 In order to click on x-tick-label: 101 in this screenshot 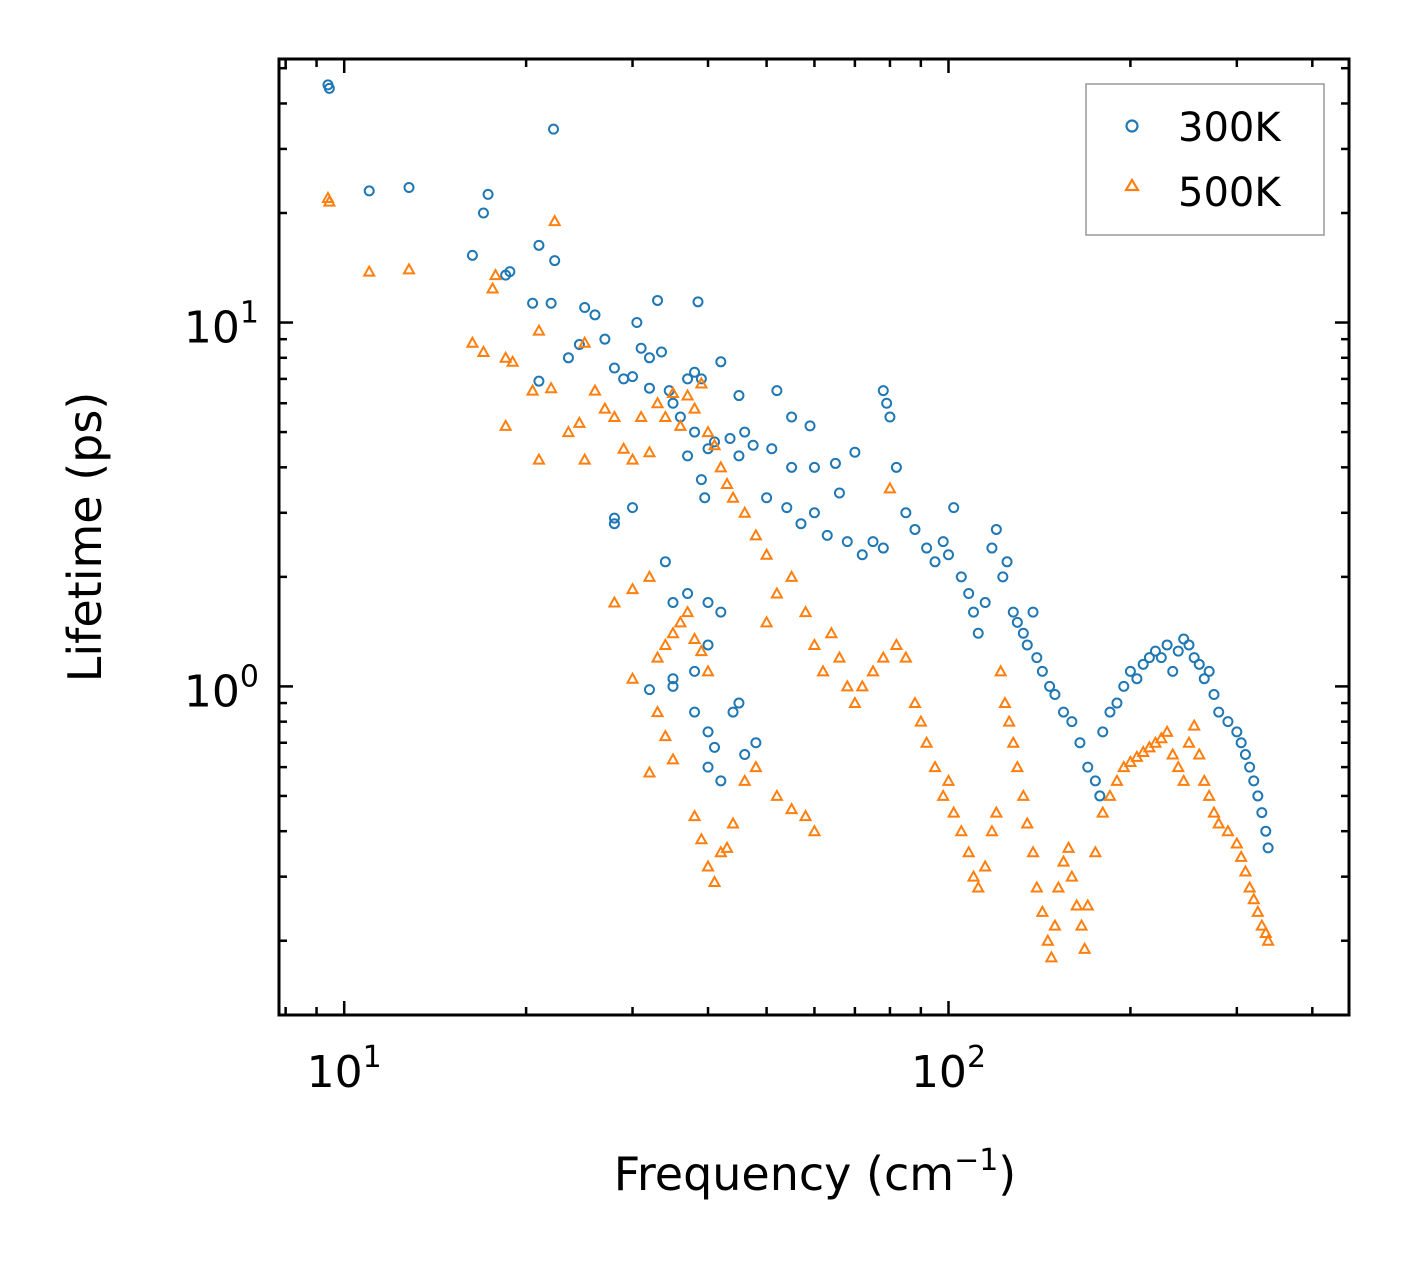, I will do `click(344, 1069)`.